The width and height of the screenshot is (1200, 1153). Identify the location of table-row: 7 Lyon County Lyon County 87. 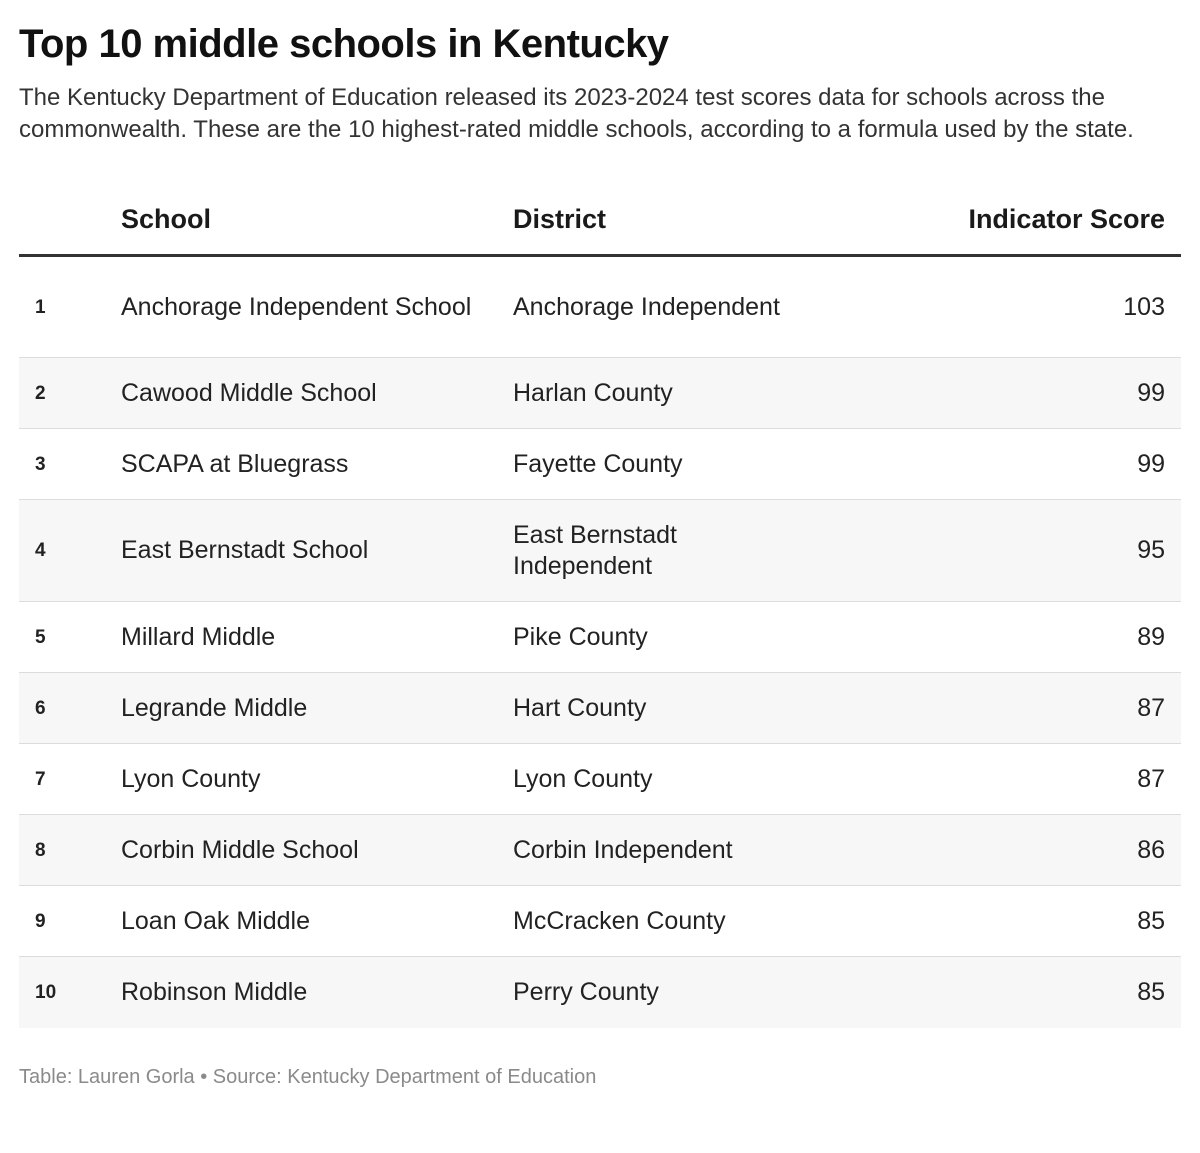
(600, 779).